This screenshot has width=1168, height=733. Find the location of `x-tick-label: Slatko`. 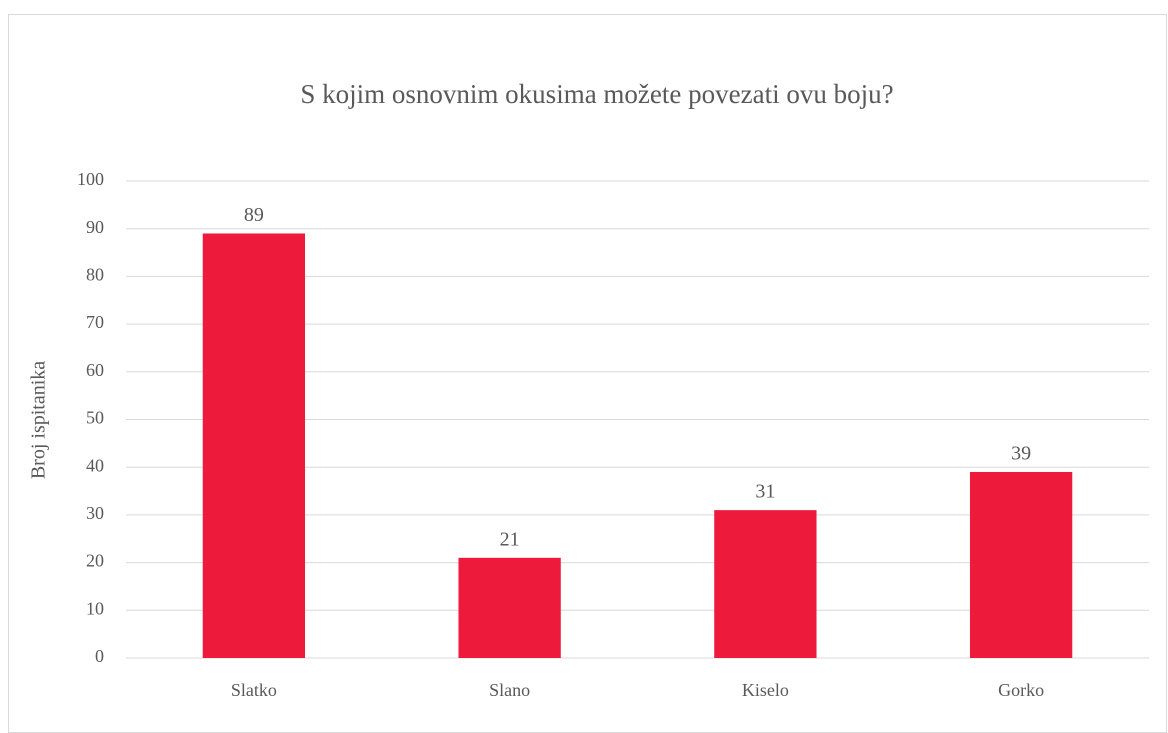

x-tick-label: Slatko is located at coordinates (254, 690).